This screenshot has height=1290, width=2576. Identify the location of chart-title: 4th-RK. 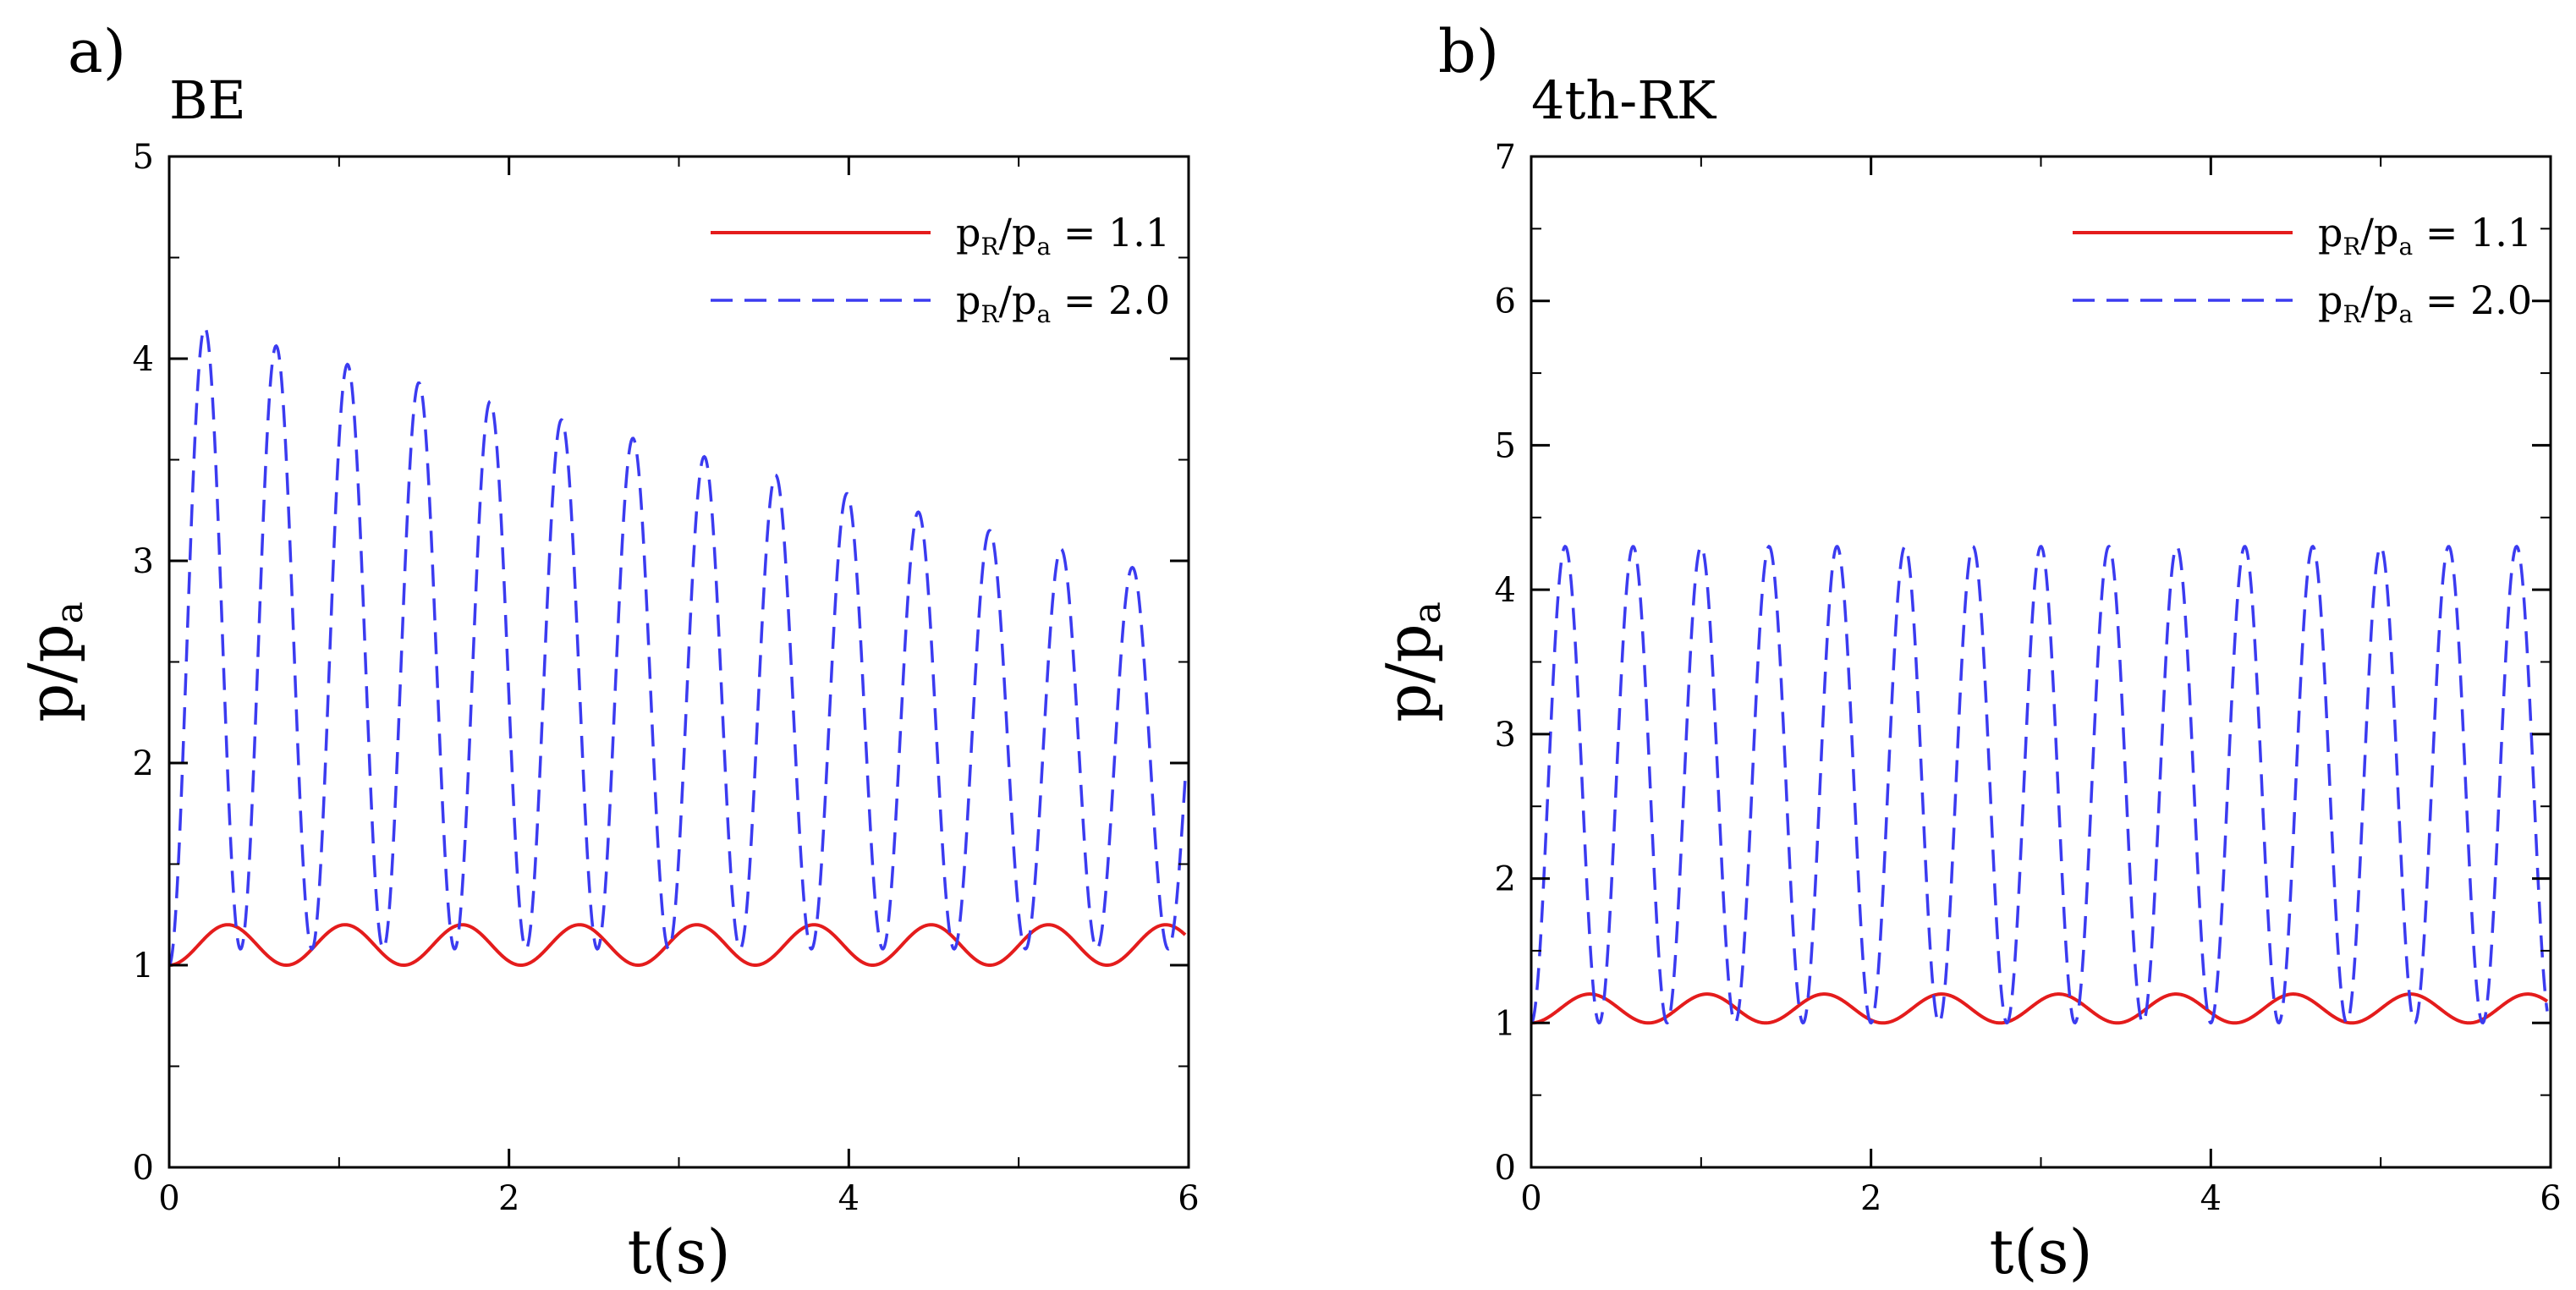
(1624, 100).